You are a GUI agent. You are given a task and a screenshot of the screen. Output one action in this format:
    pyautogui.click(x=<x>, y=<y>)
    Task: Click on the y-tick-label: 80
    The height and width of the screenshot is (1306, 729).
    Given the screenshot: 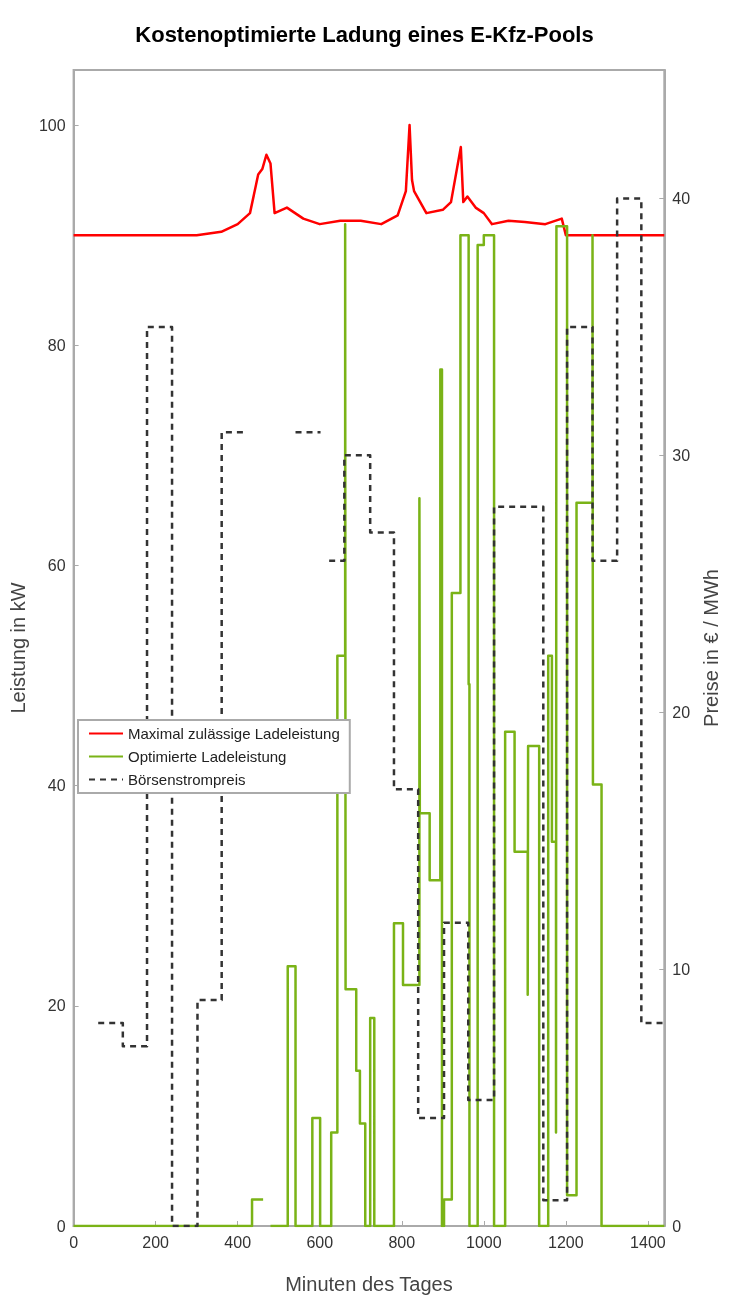 What is the action you would take?
    pyautogui.click(x=56, y=345)
    